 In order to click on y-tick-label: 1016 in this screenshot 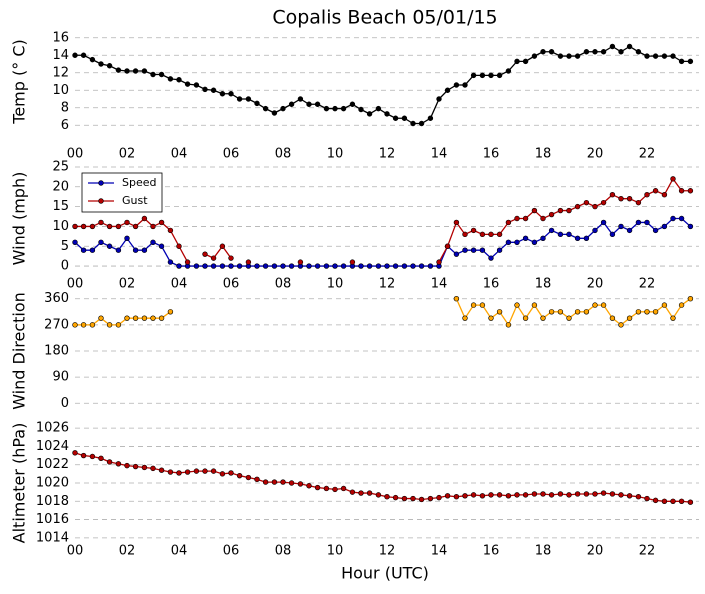, I will do `click(52, 519)`.